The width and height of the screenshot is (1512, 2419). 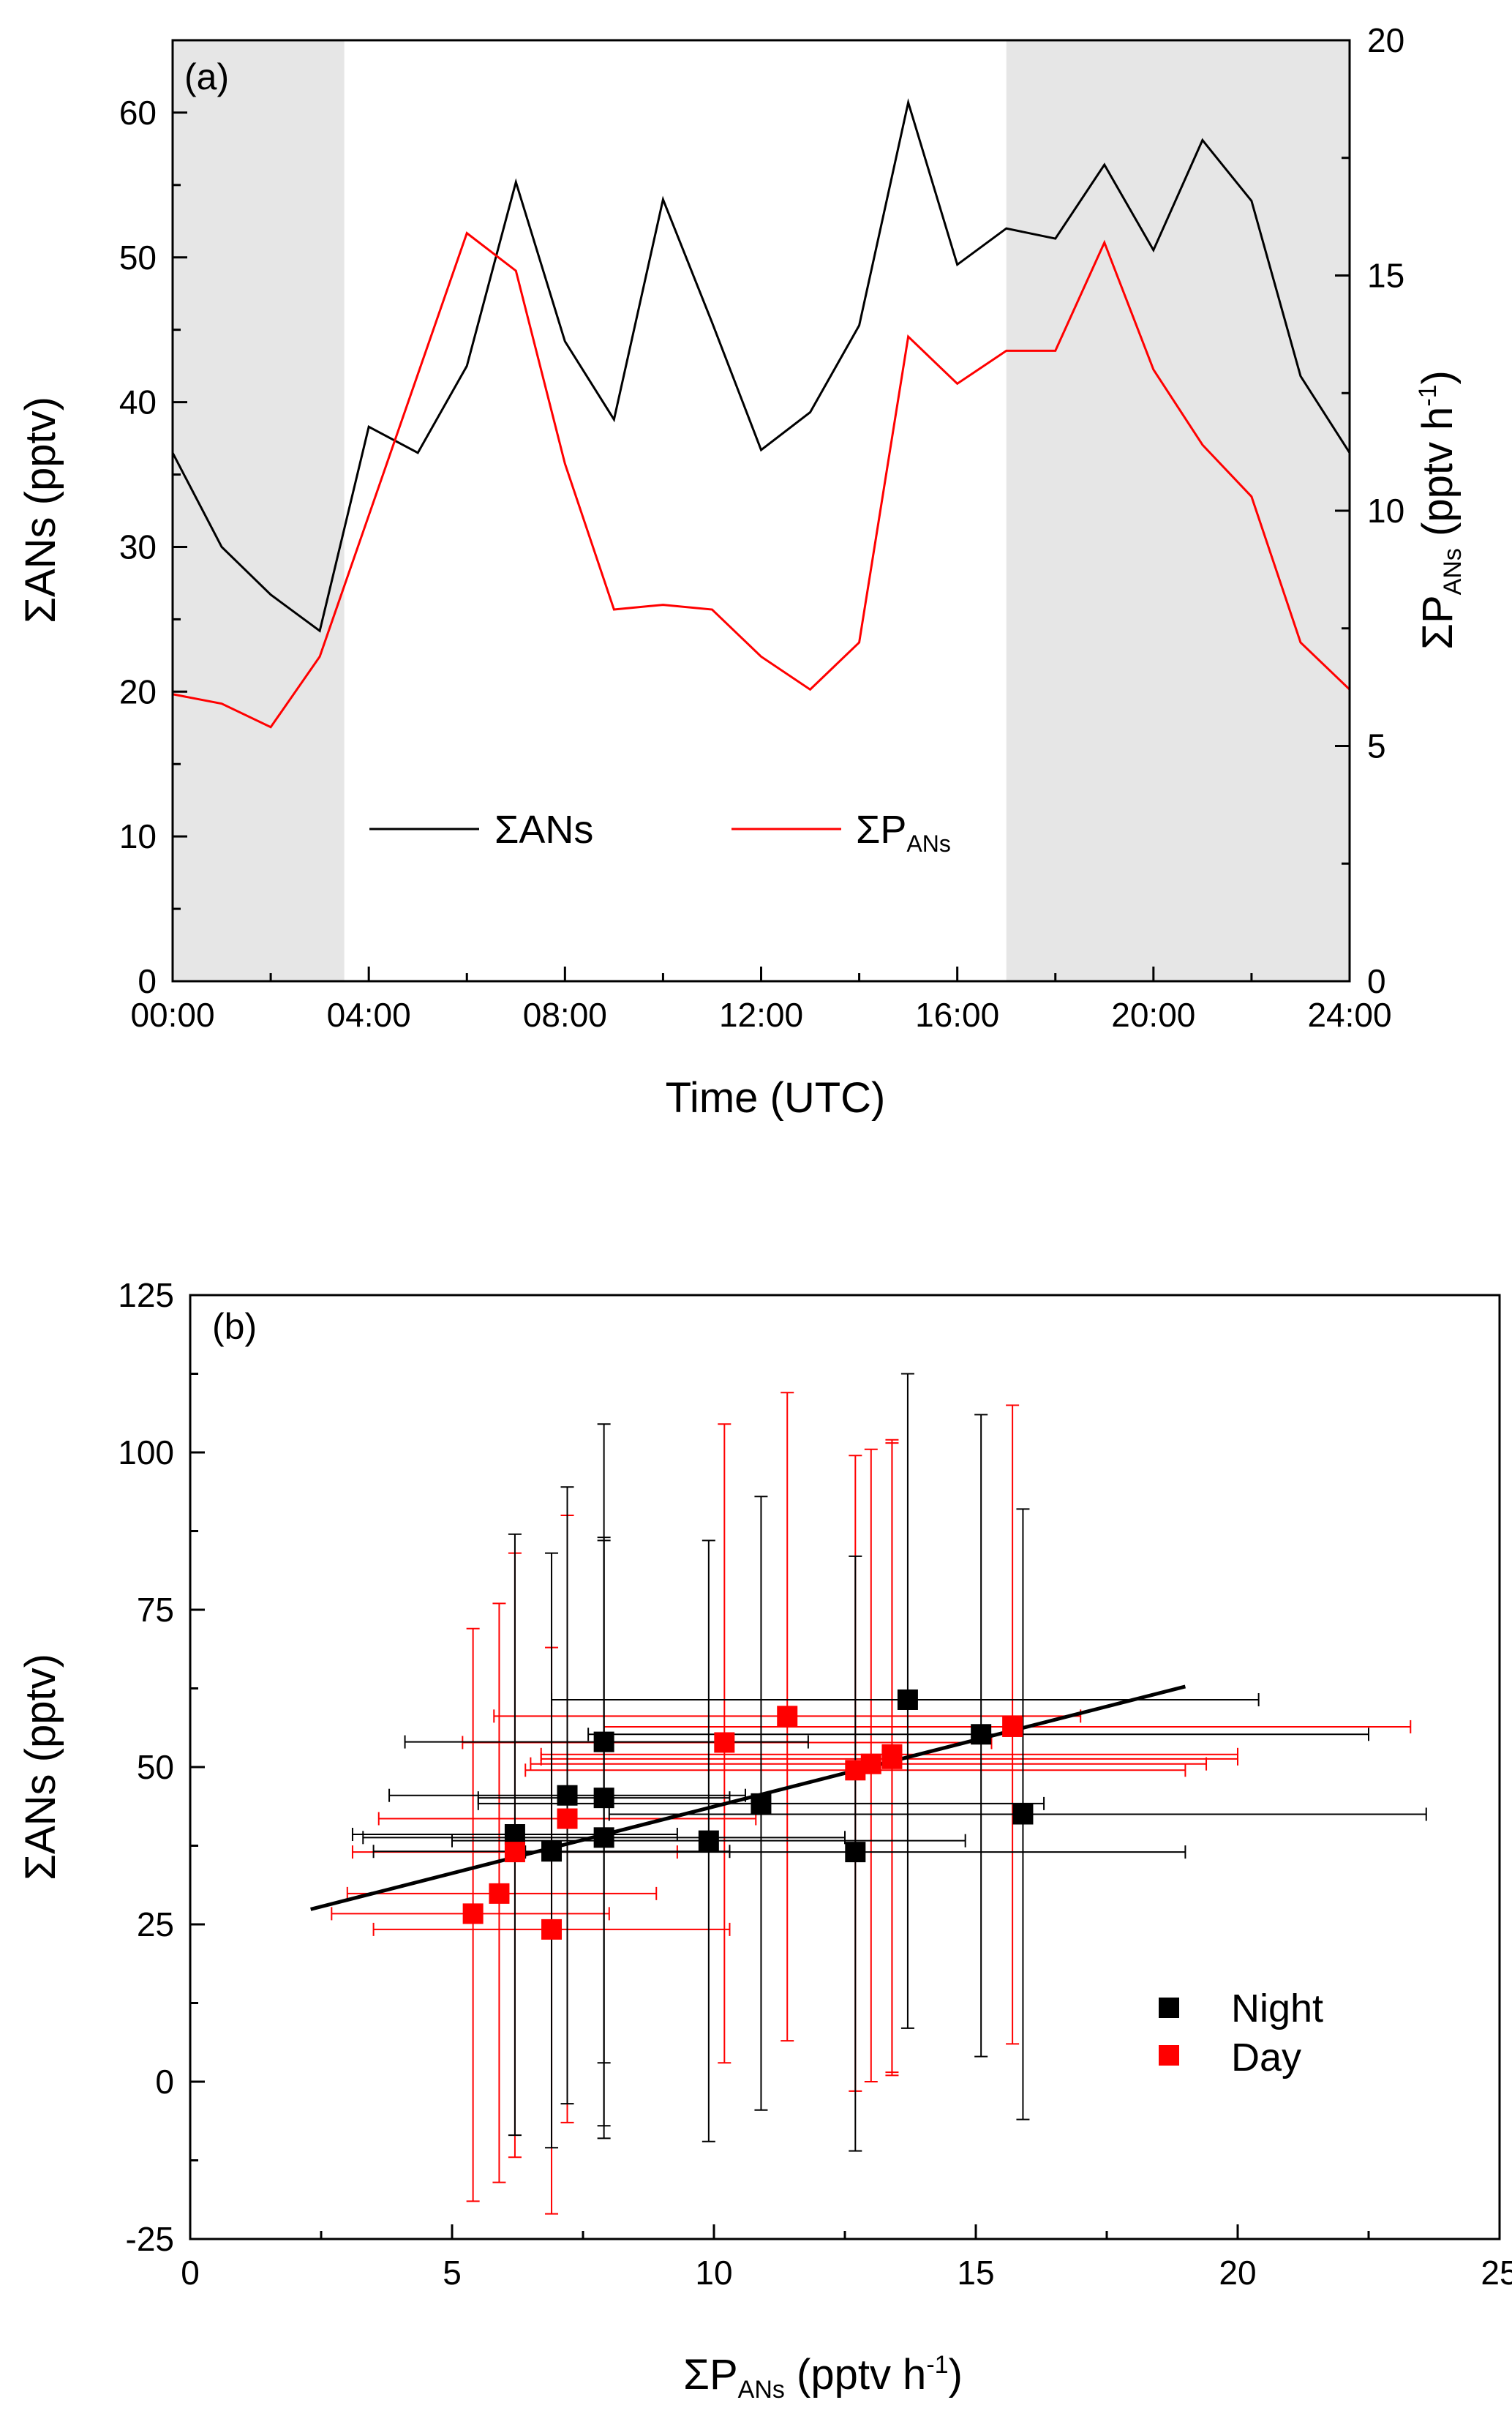 What do you see at coordinates (1438, 377) in the screenshot?
I see `y2-title-close: )` at bounding box center [1438, 377].